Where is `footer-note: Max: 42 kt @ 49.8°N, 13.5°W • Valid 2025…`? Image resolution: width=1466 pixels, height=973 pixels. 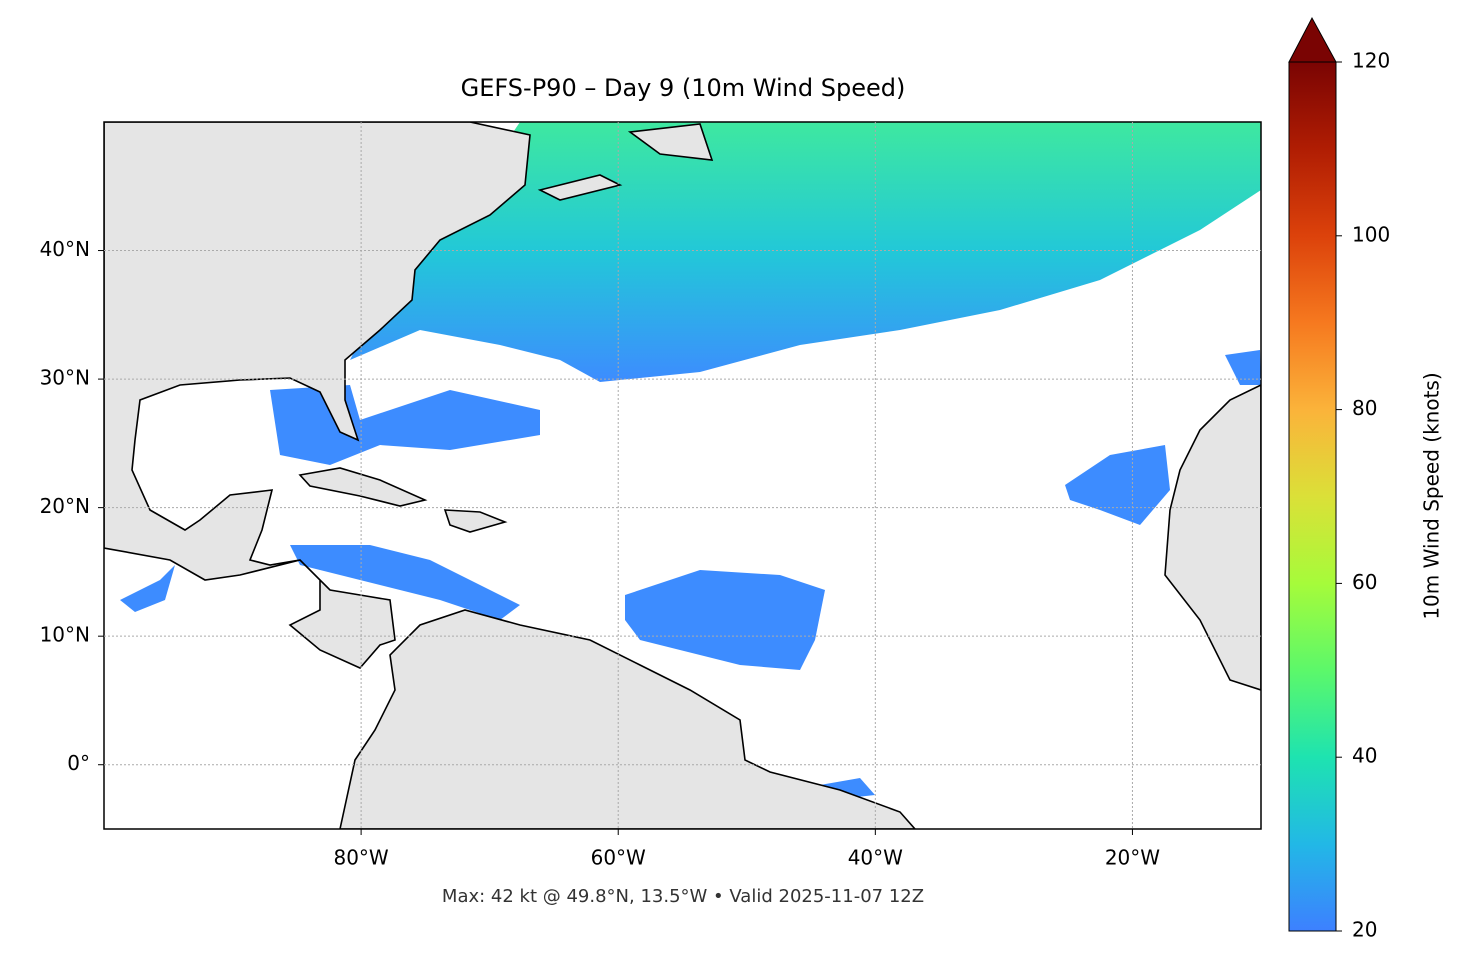
footer-note: Max: 42 kt @ 49.8°N, 13.5°W • Valid 2025… is located at coordinates (683, 896).